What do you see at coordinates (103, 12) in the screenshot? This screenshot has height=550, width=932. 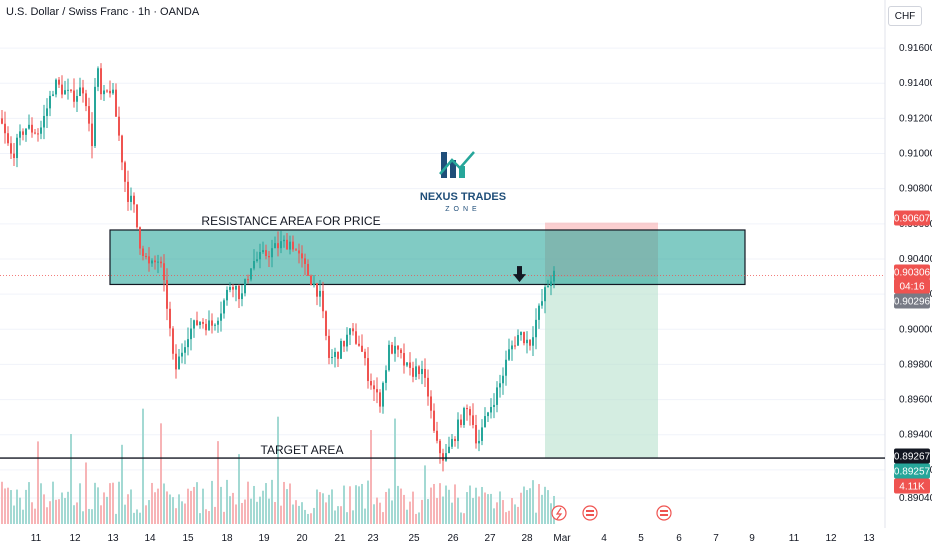 I see `symbol-title: U.S. Dollar / Swiss Franc · 1h · OANDA` at bounding box center [103, 12].